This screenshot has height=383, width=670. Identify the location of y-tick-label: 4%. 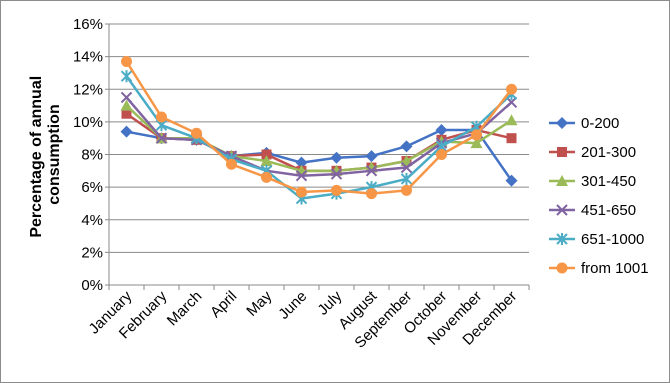
(92, 220).